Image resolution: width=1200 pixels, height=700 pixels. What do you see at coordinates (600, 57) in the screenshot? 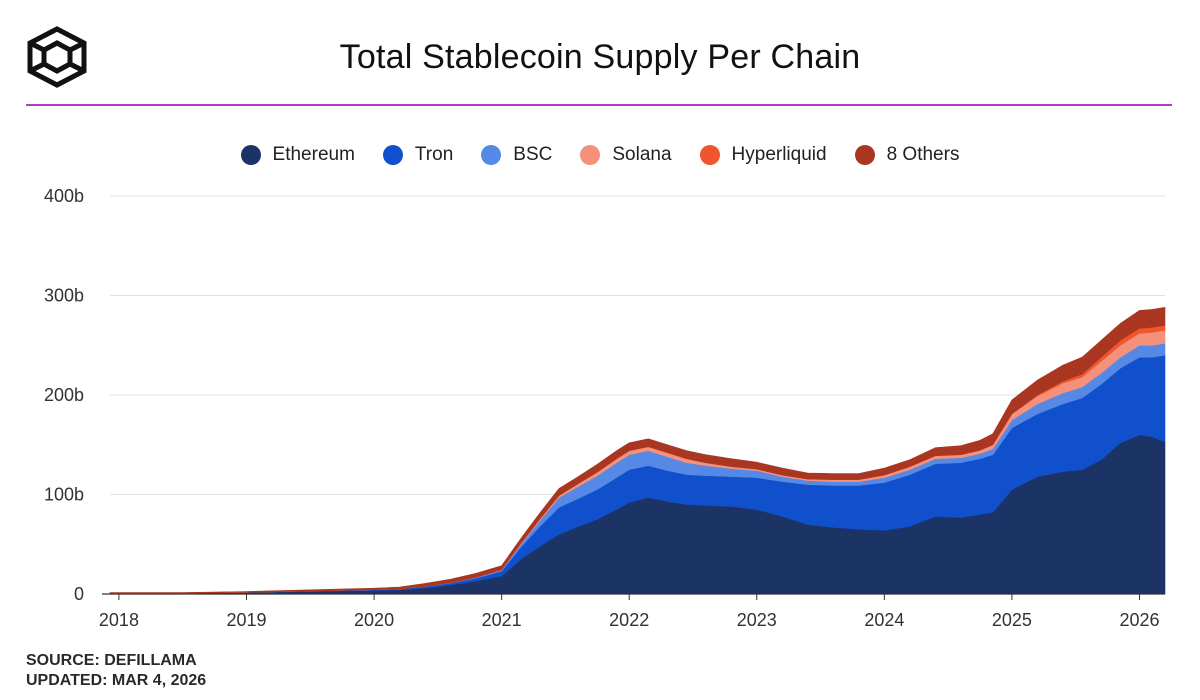
I see `page-title: Total Stablecoin Supply Per Chain` at bounding box center [600, 57].